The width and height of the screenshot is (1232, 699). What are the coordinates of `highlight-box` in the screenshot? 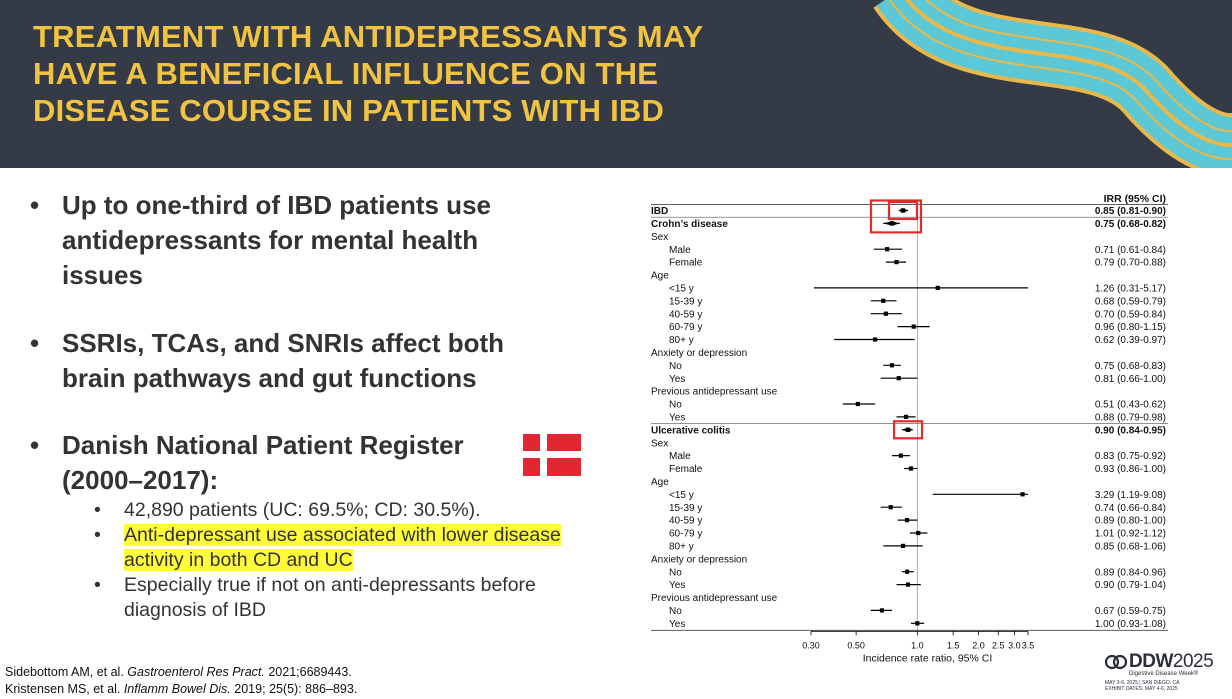 It's located at (903, 210).